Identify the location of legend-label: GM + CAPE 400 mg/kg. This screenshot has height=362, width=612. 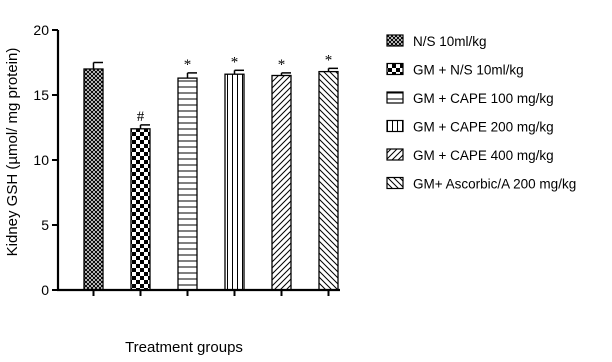
(483, 155).